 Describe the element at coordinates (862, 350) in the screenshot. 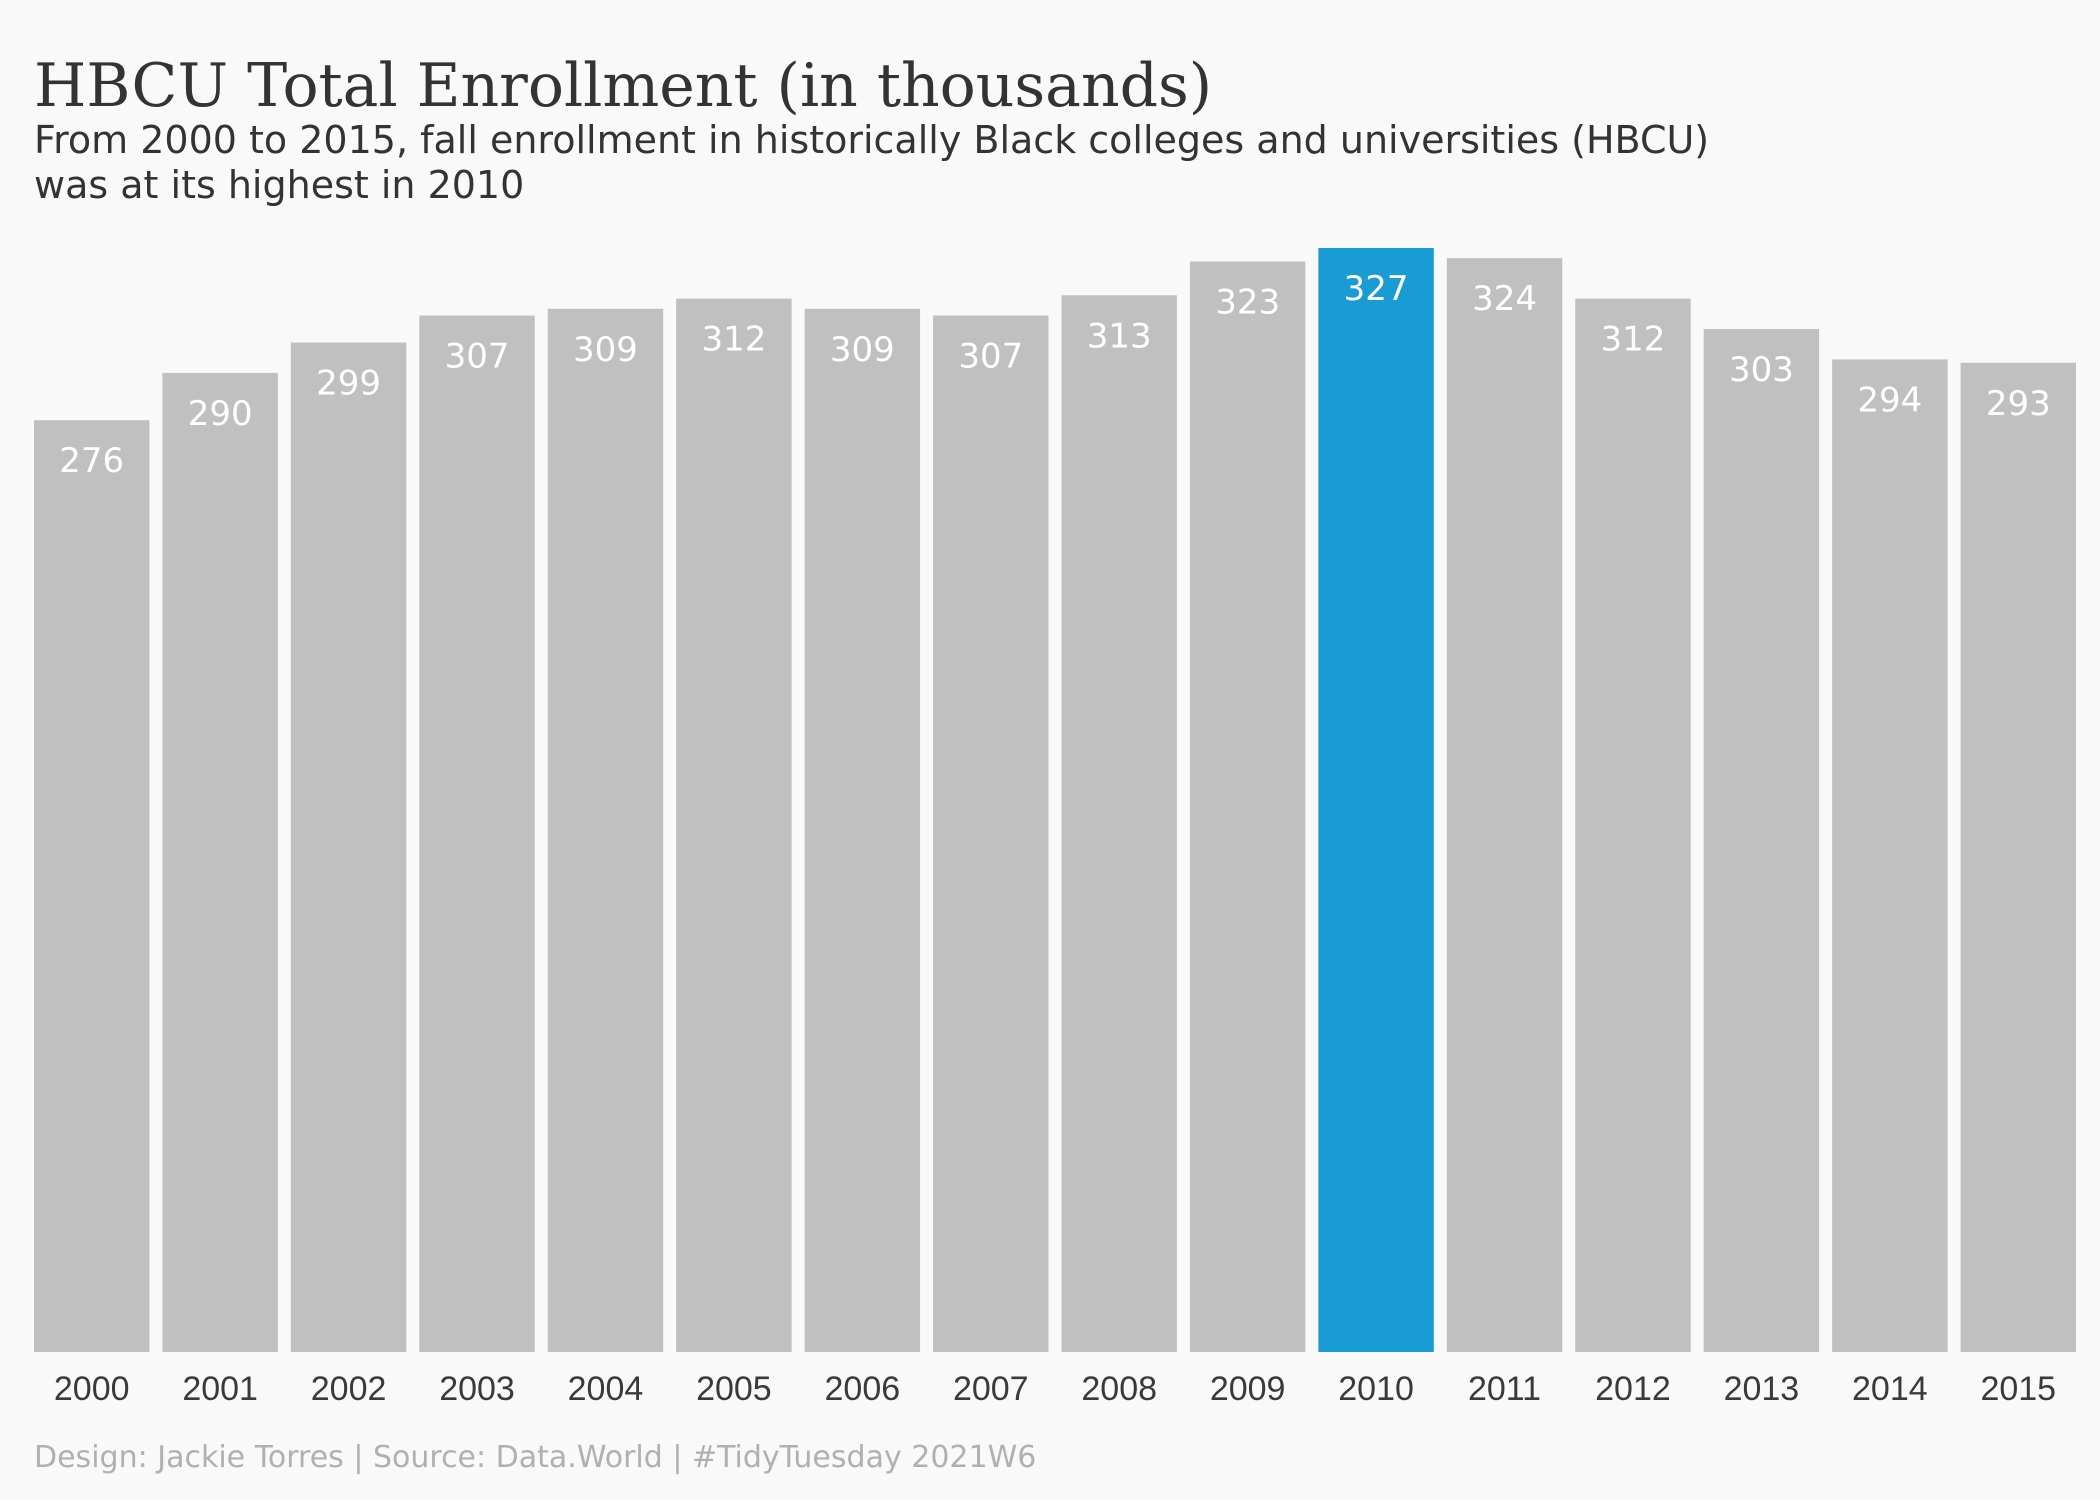

I see `value-label-2006: 309` at that location.